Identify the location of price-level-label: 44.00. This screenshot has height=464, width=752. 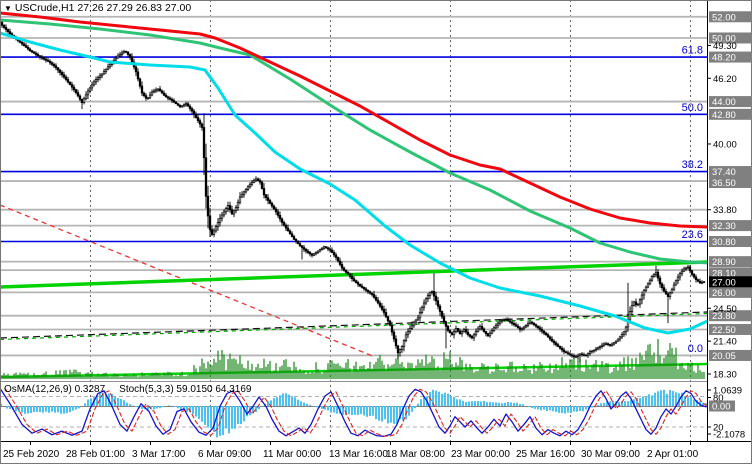
(724, 102).